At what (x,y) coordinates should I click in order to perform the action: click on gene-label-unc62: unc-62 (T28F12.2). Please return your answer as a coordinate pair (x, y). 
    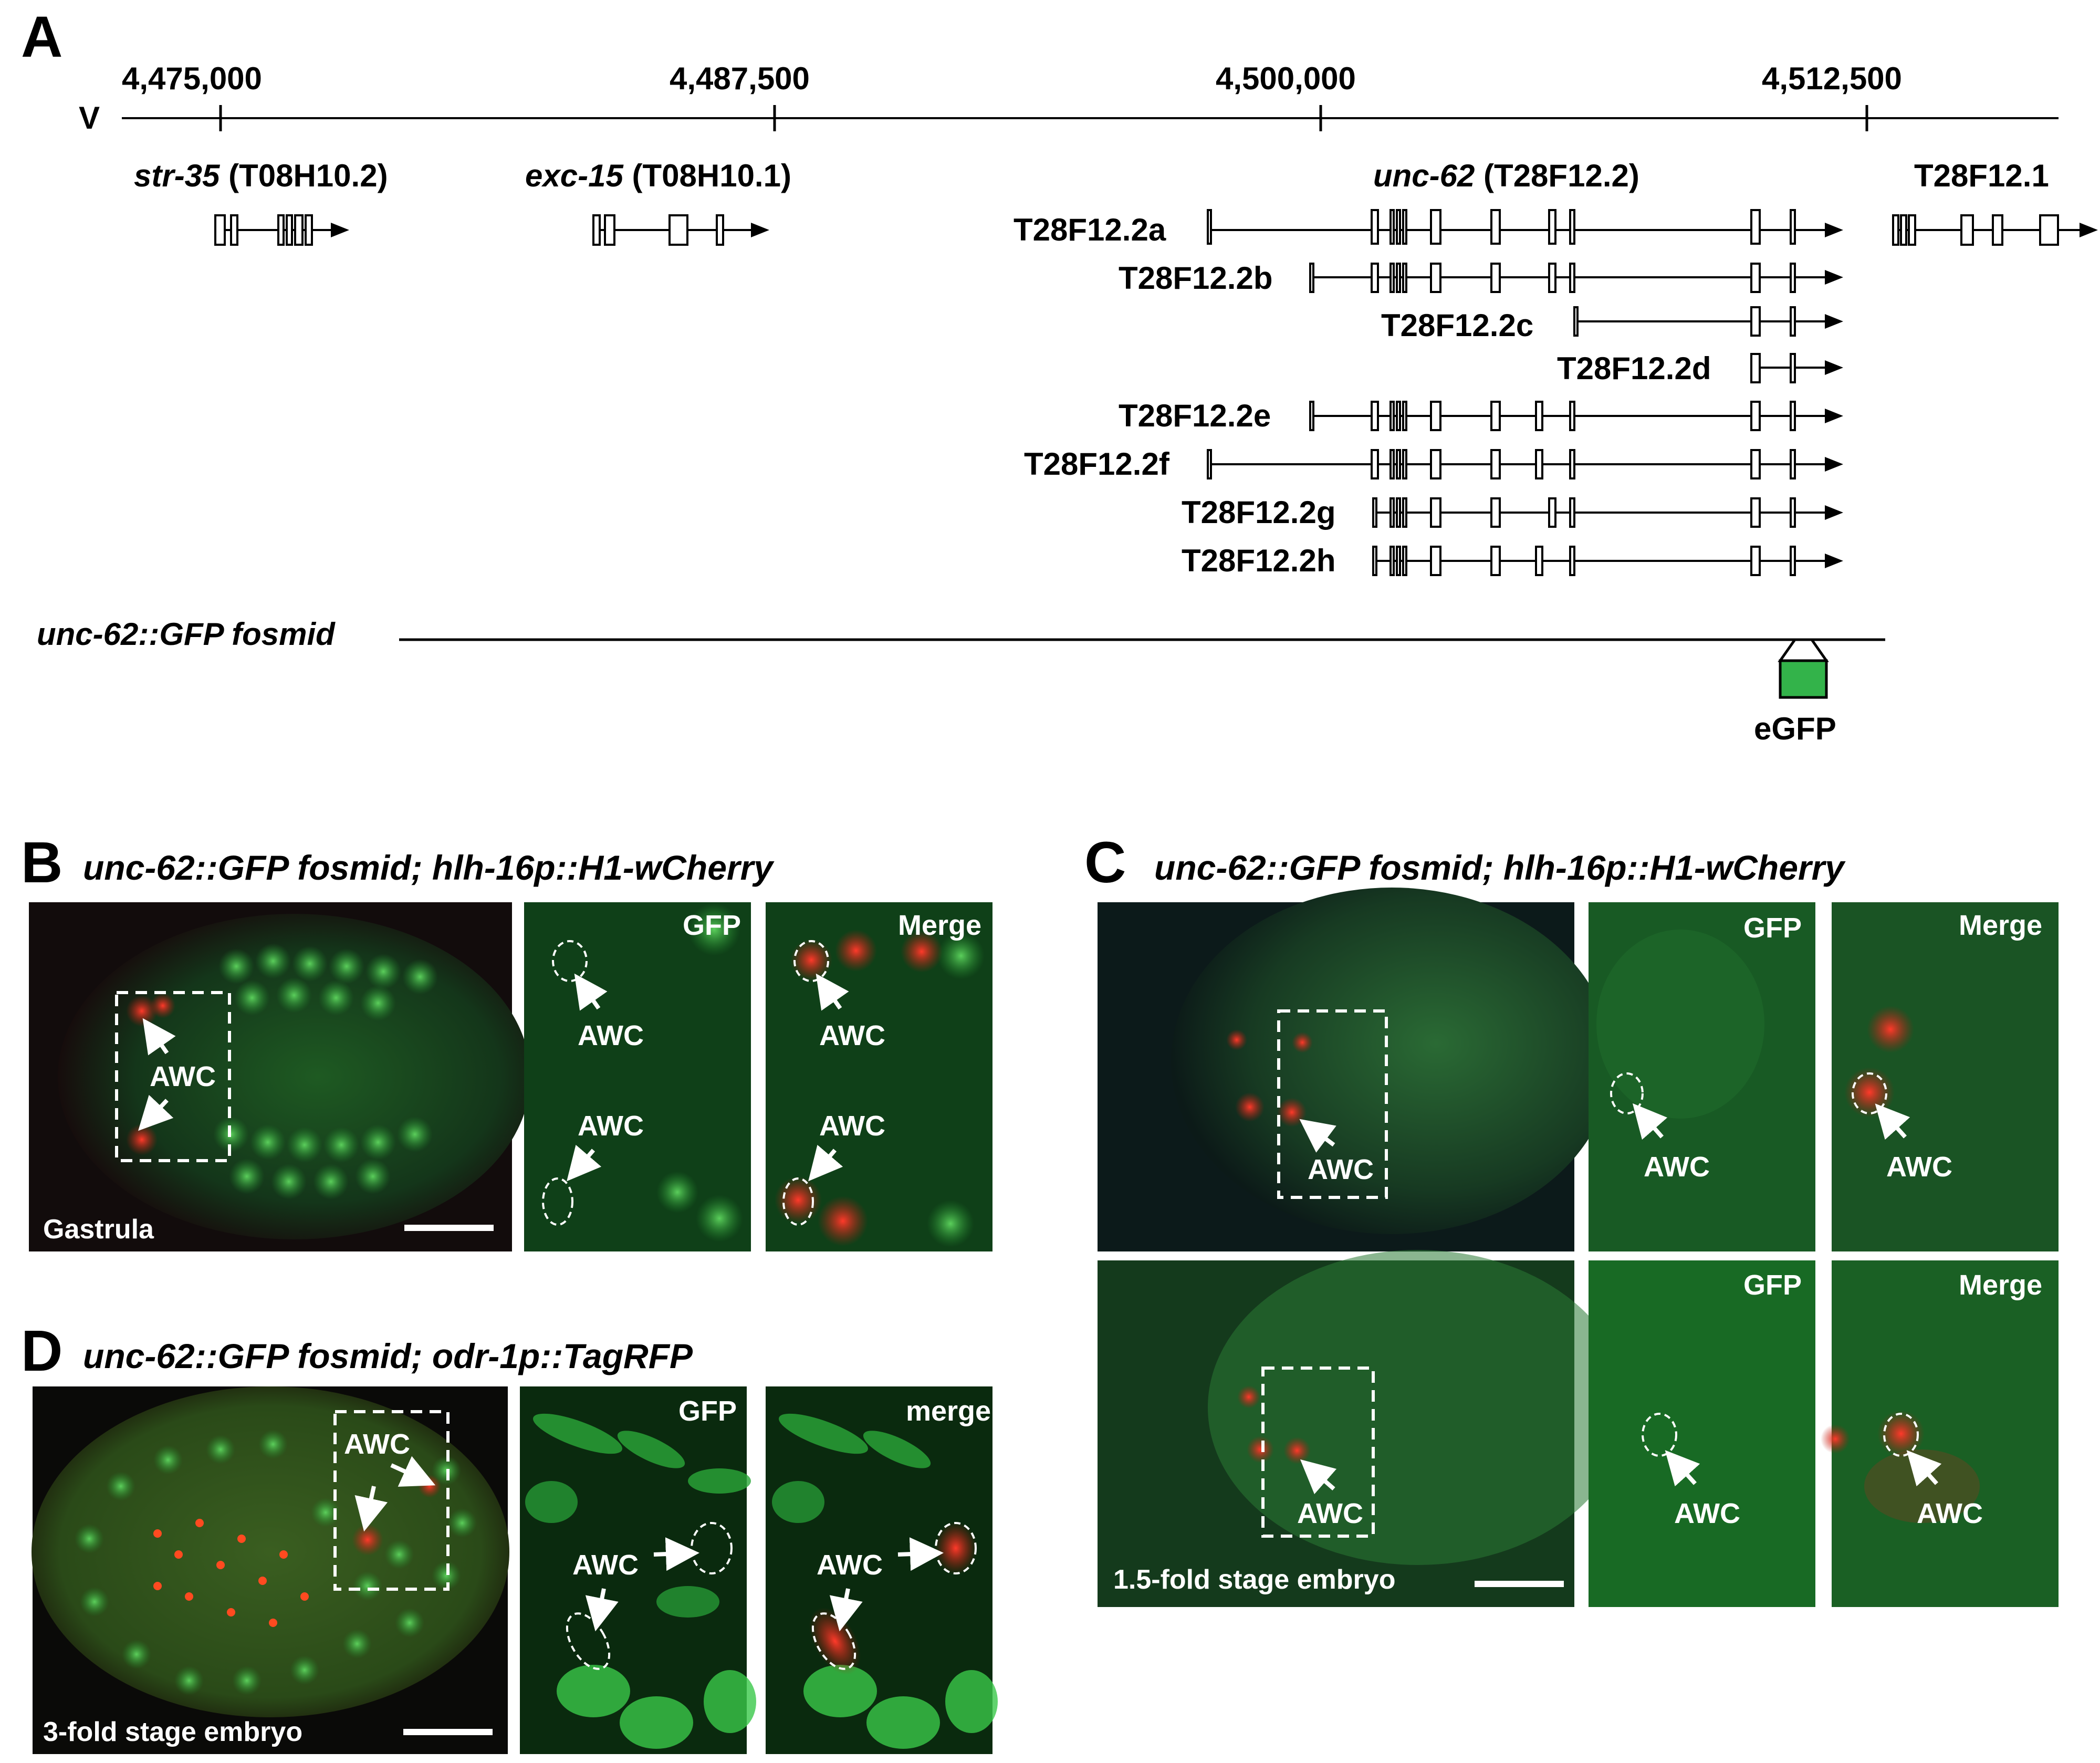
    Looking at the image, I should click on (1506, 175).